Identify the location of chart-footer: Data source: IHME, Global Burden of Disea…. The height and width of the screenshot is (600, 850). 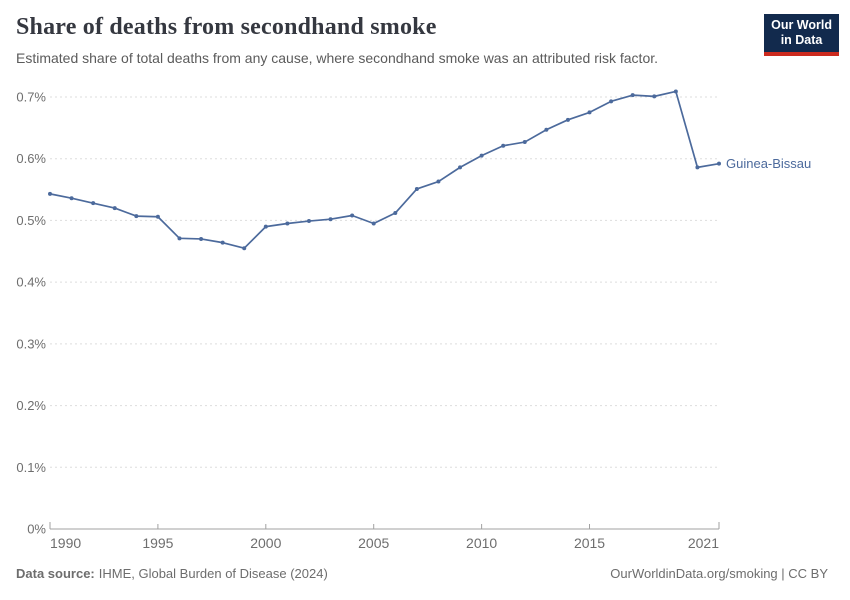
(422, 573).